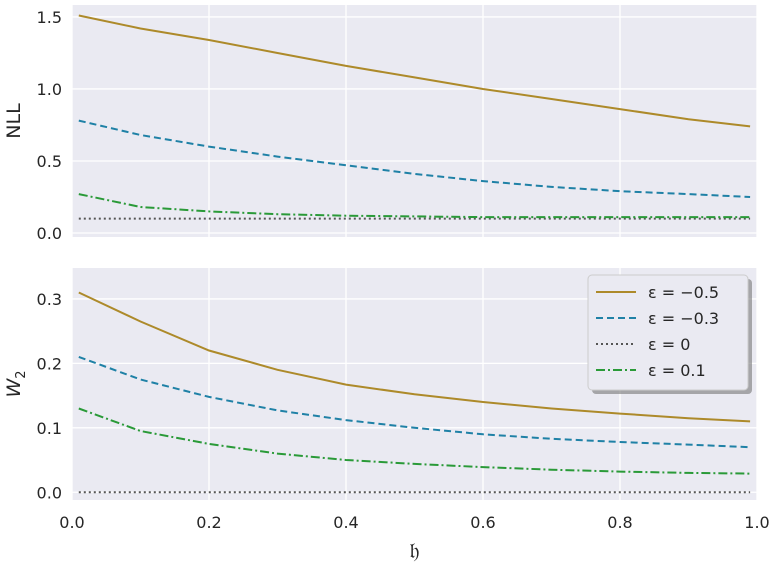 The height and width of the screenshot is (575, 773). I want to click on y-tick-label: 0.3, so click(49, 299).